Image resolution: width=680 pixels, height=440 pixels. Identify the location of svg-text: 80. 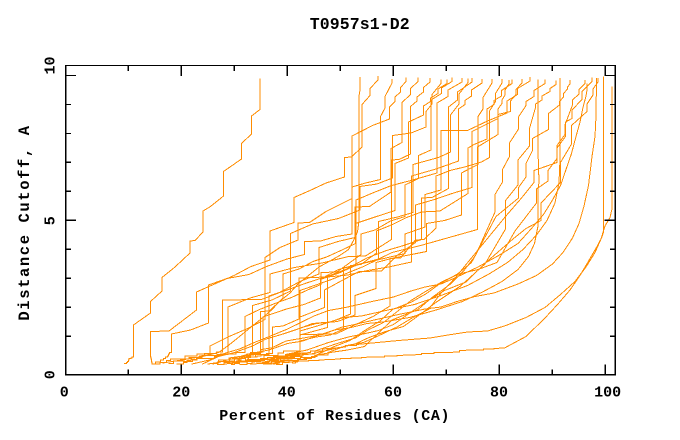
(499, 392).